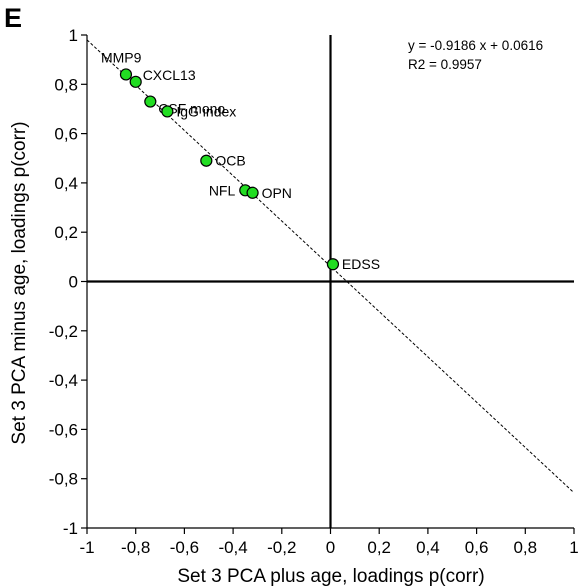 This screenshot has width=579, height=588. I want to click on x-tick-label: -1, so click(86, 547).